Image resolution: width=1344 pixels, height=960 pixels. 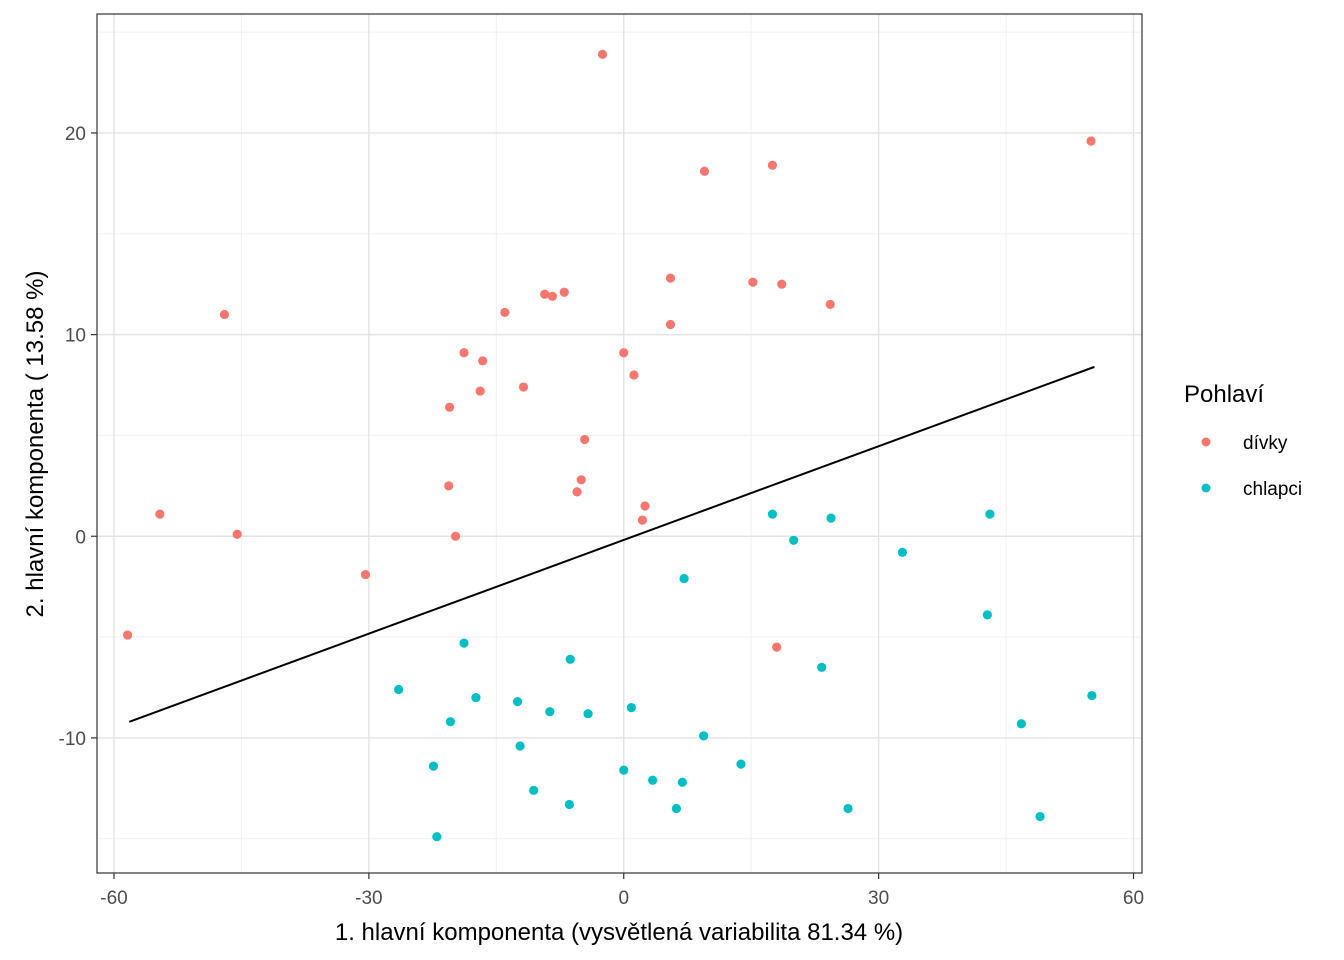 What do you see at coordinates (75, 134) in the screenshot?
I see `y-tick-label: 20` at bounding box center [75, 134].